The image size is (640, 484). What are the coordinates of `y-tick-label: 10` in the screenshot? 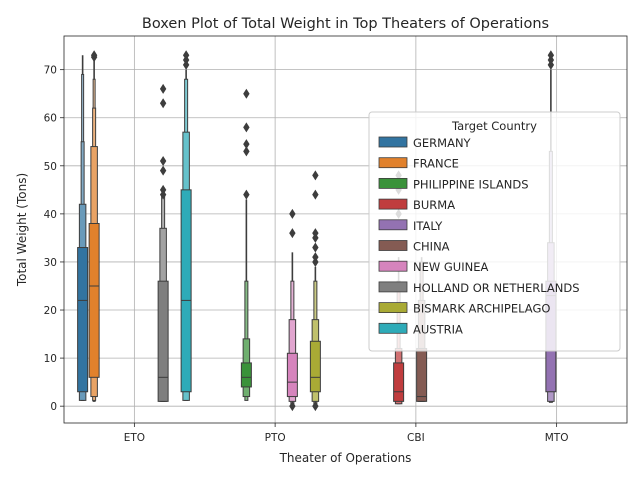 It's located at (50, 359).